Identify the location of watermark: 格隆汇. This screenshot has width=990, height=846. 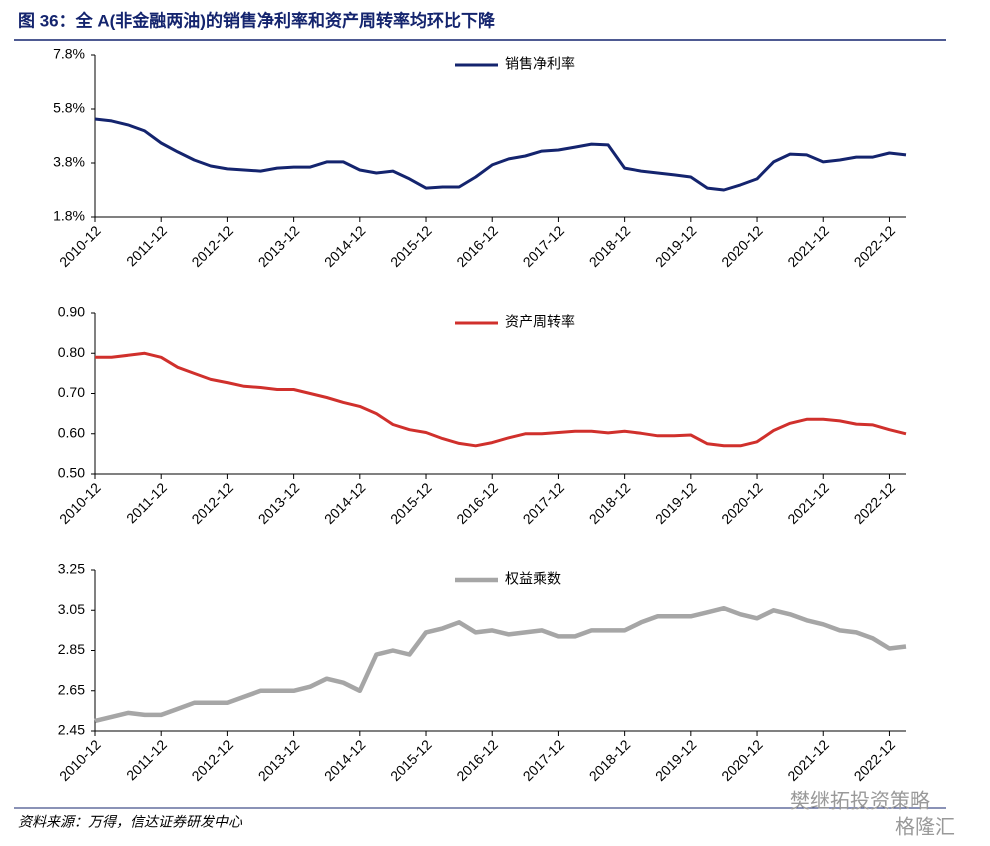
(925, 826).